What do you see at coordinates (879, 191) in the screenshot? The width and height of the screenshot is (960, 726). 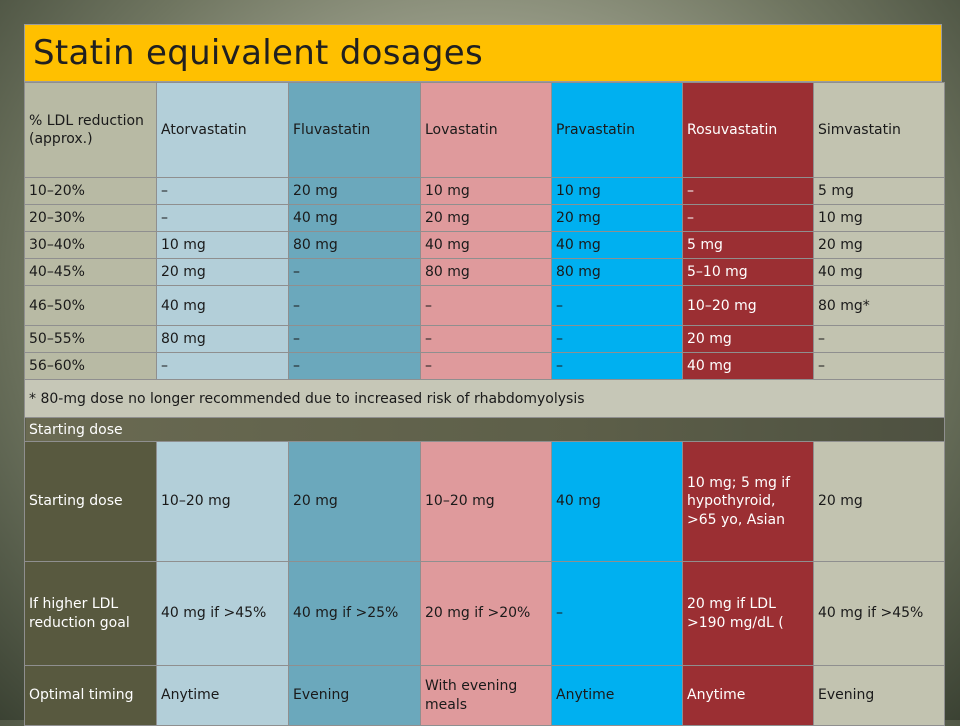 I see `cell-simvastatin: 5 mg` at bounding box center [879, 191].